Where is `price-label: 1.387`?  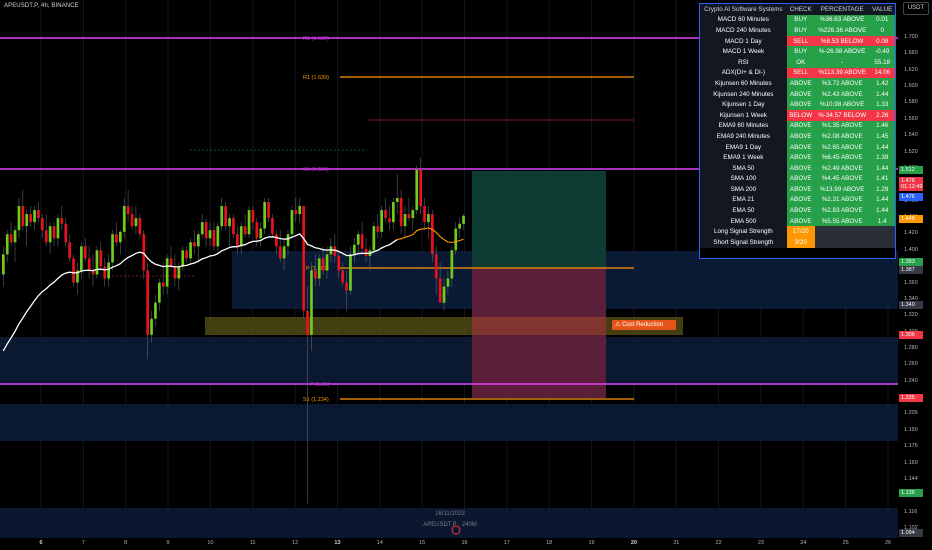 price-label: 1.387 is located at coordinates (911, 270).